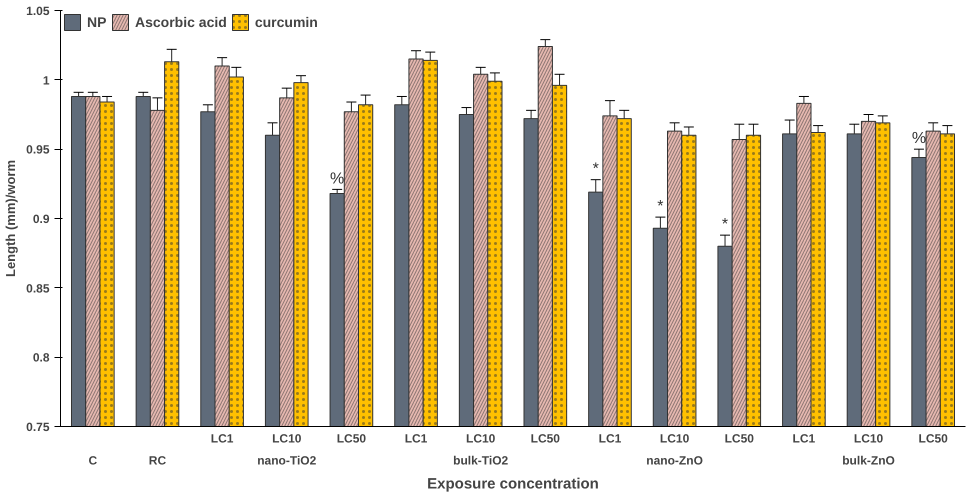 This screenshot has height=499, width=974. What do you see at coordinates (97, 22) in the screenshot?
I see `legend-label: NP` at bounding box center [97, 22].